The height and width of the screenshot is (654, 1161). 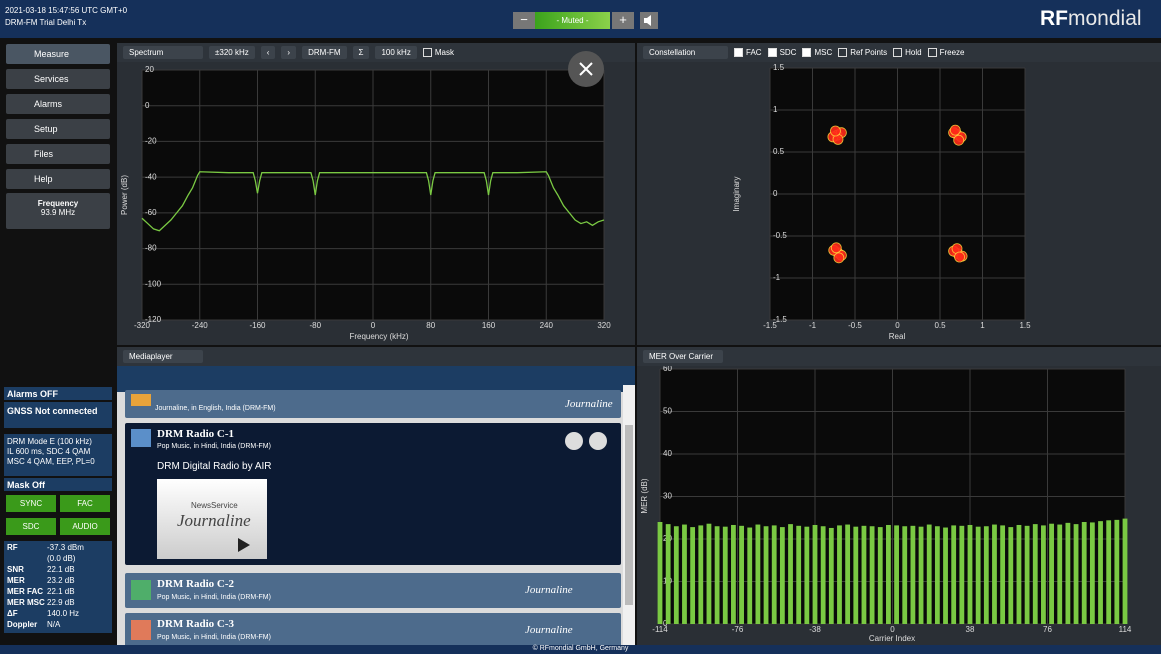 What do you see at coordinates (524, 20) in the screenshot?
I see `volume-down: −` at bounding box center [524, 20].